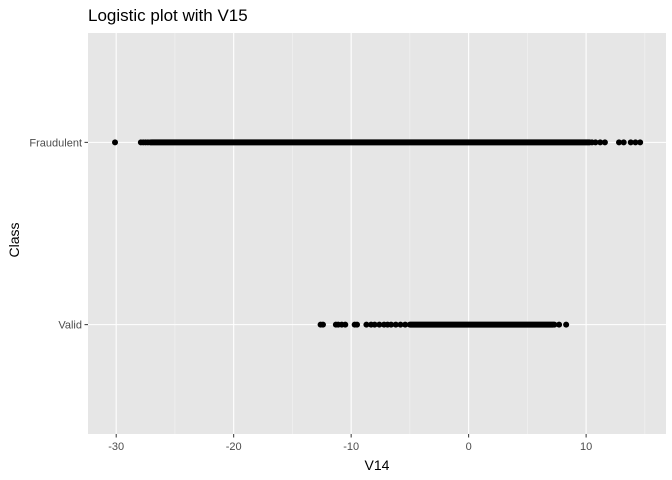 The height and width of the screenshot is (480, 672). I want to click on x-axis-title: V14, so click(377, 465).